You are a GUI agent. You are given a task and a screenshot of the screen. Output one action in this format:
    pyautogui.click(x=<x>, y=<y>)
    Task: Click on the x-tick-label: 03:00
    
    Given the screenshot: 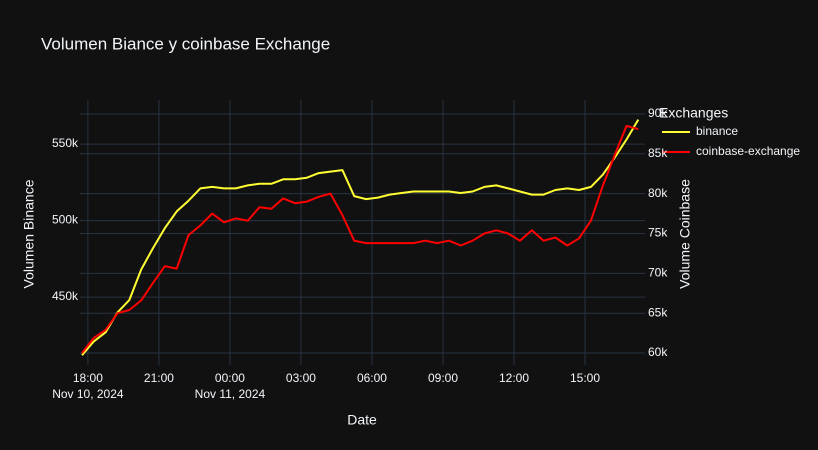 What is the action you would take?
    pyautogui.click(x=301, y=378)
    